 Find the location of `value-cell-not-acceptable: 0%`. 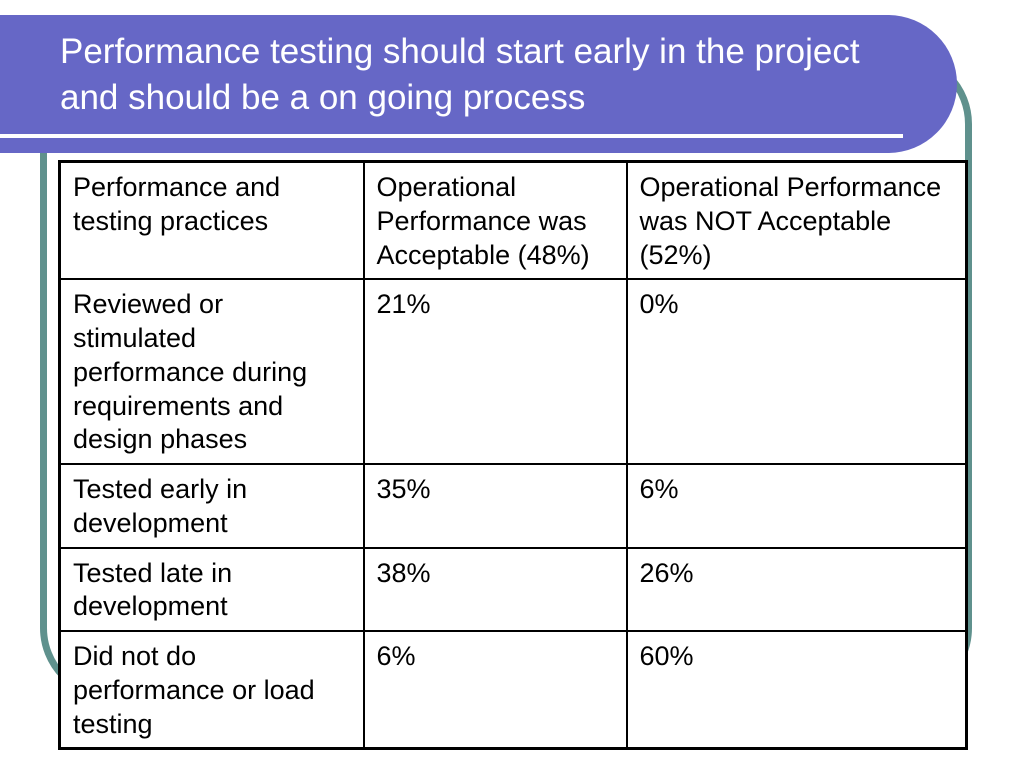

value-cell-not-acceptable: 0% is located at coordinates (796, 371).